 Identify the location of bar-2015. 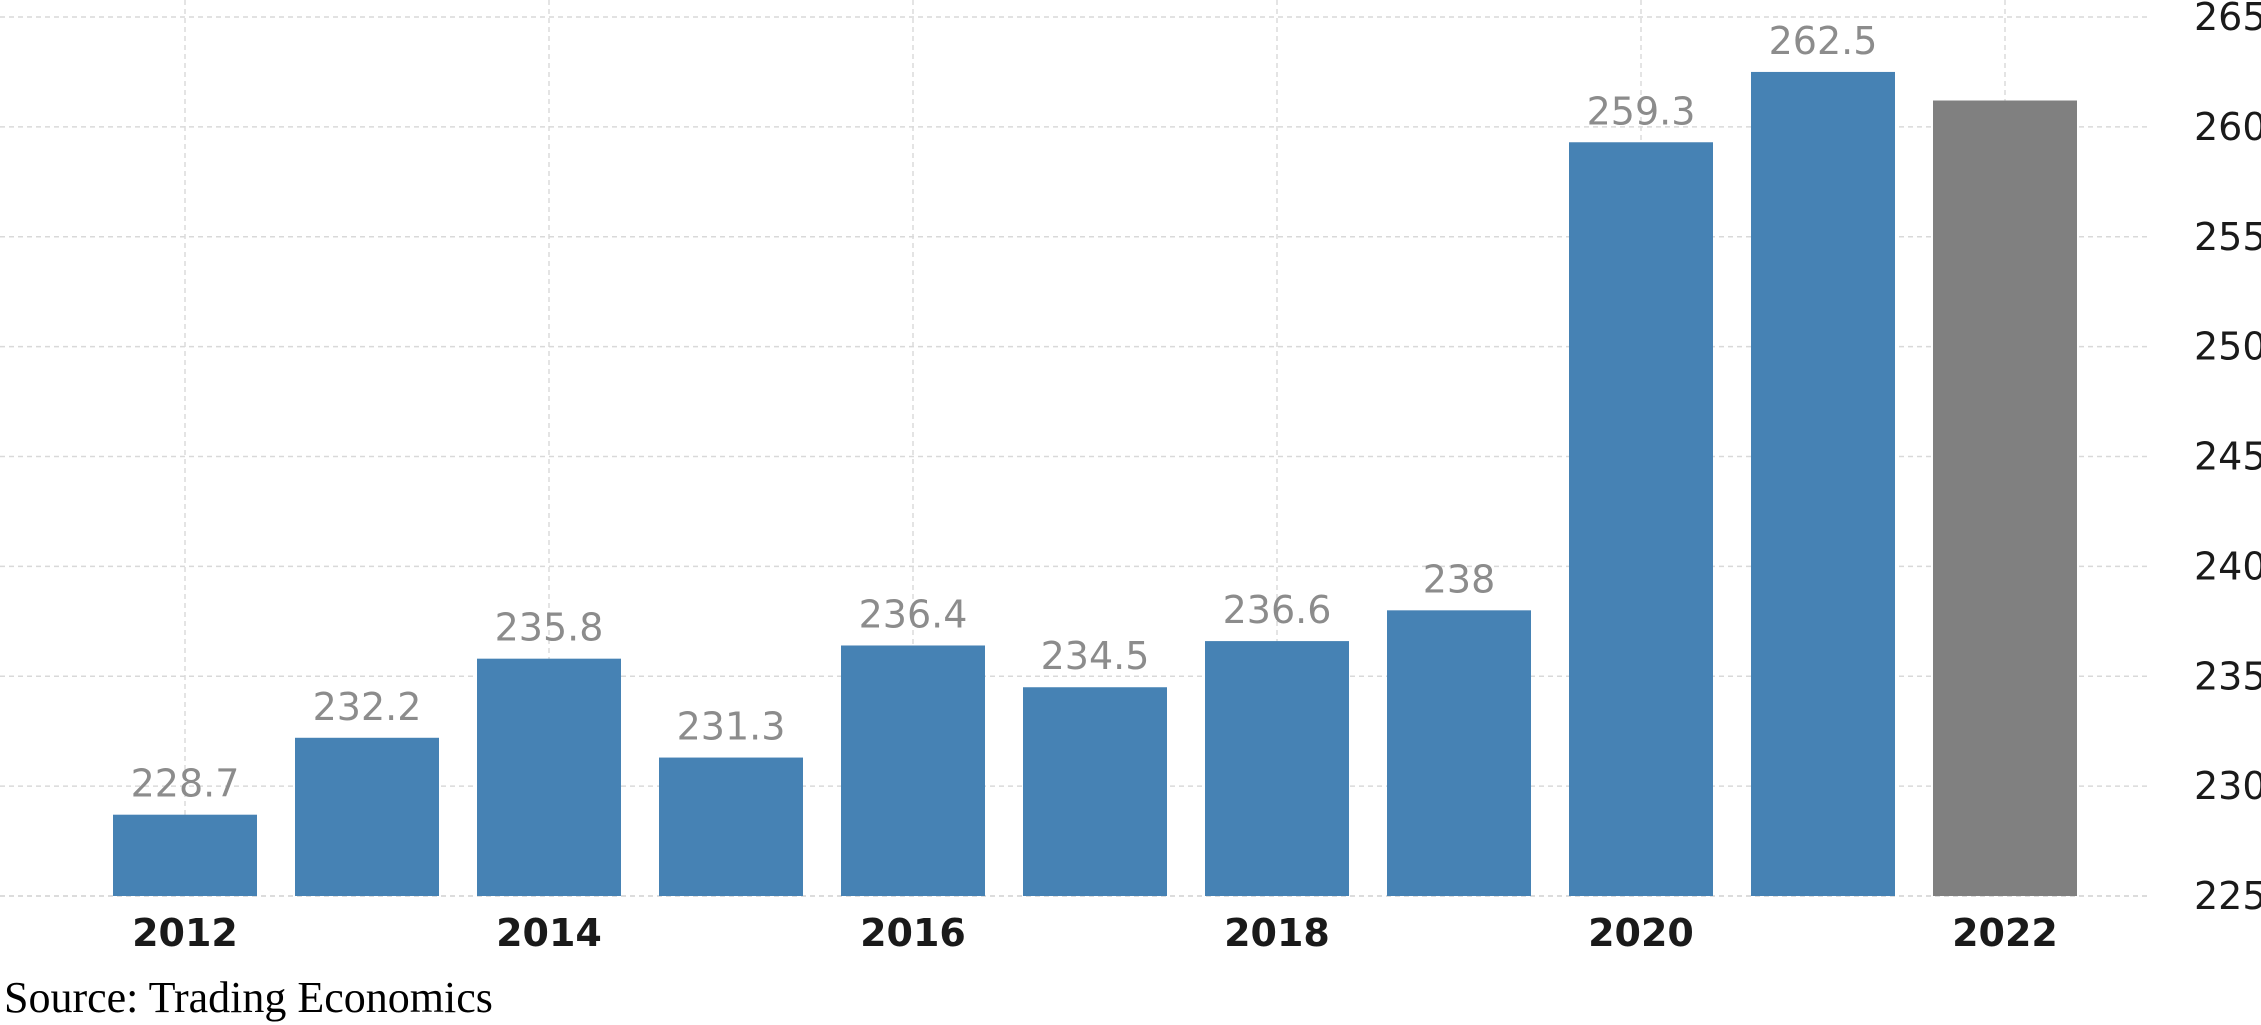
(731, 826).